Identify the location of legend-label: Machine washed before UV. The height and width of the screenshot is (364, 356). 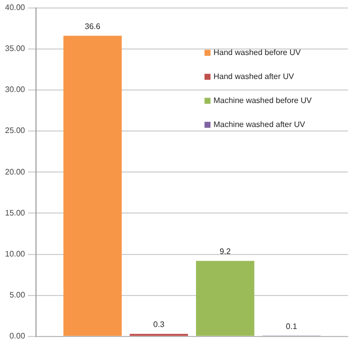
(262, 101).